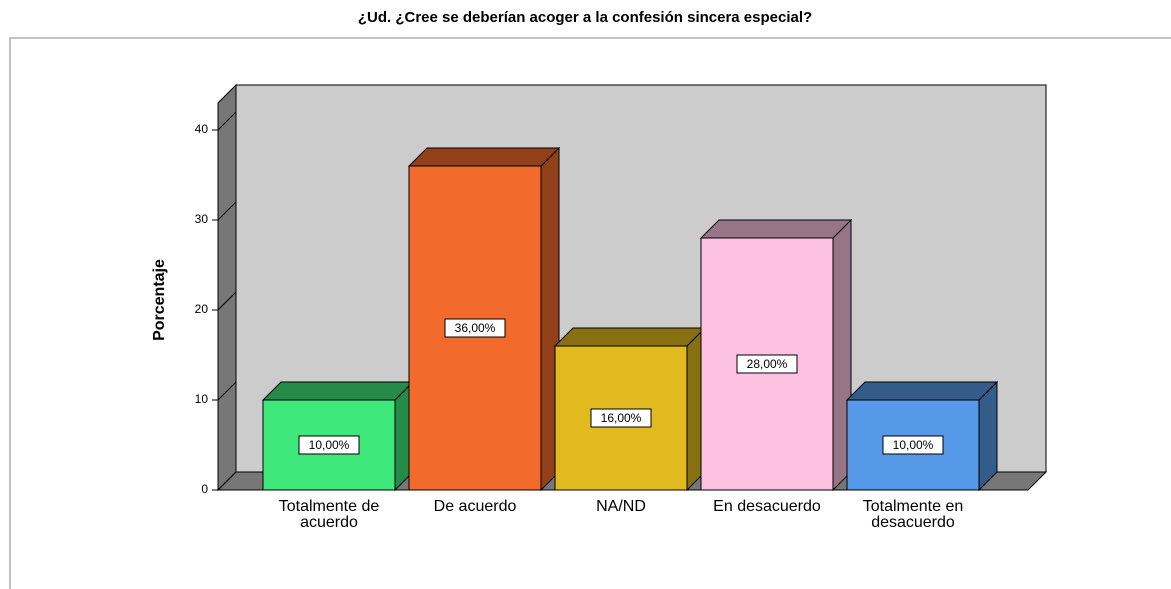 The image size is (1171, 589). Describe the element at coordinates (202, 399) in the screenshot. I see `y-tick-label: 10` at that location.